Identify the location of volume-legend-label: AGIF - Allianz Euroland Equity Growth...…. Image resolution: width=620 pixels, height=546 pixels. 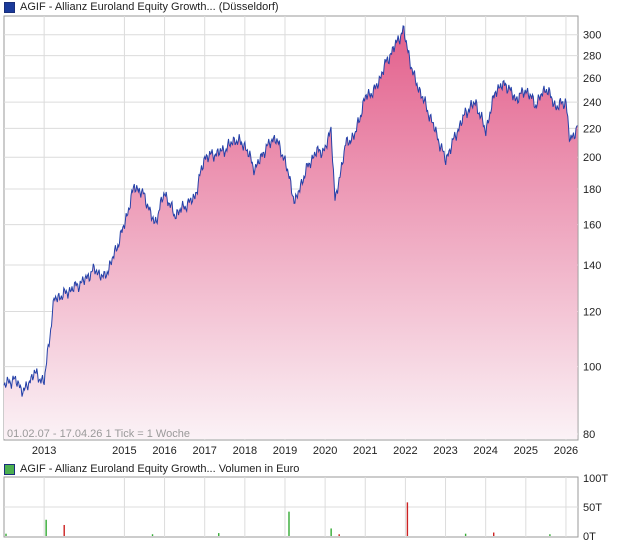
(160, 469).